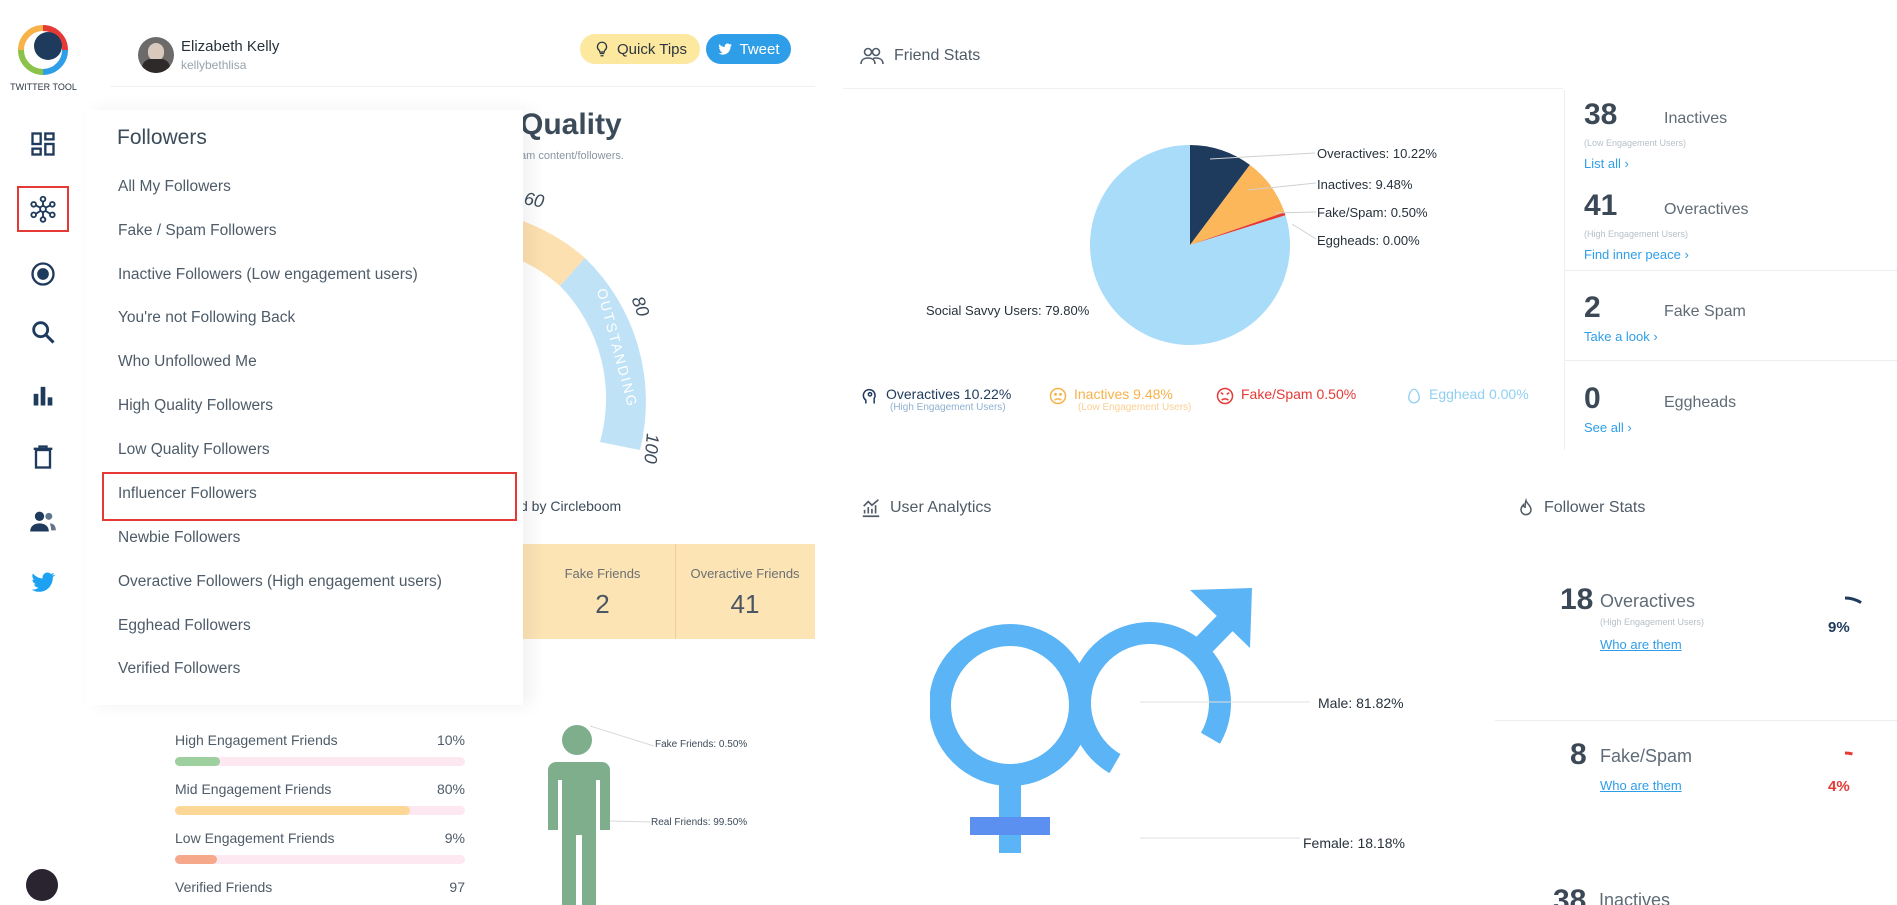 The width and height of the screenshot is (1897, 905). What do you see at coordinates (579, 815) in the screenshot?
I see `person-figure` at bounding box center [579, 815].